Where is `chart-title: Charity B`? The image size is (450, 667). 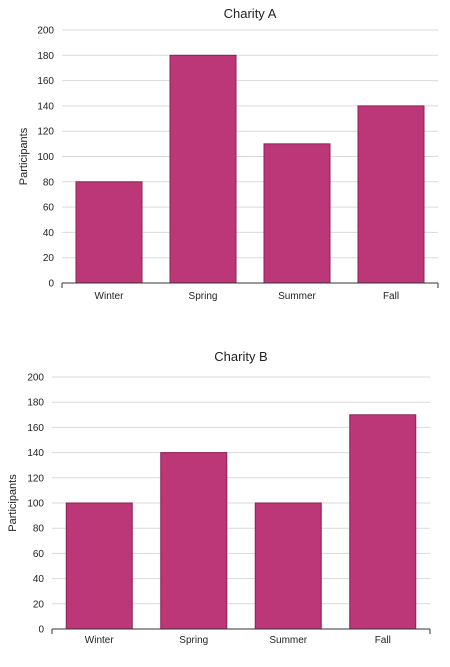 chart-title: Charity B is located at coordinates (240, 356).